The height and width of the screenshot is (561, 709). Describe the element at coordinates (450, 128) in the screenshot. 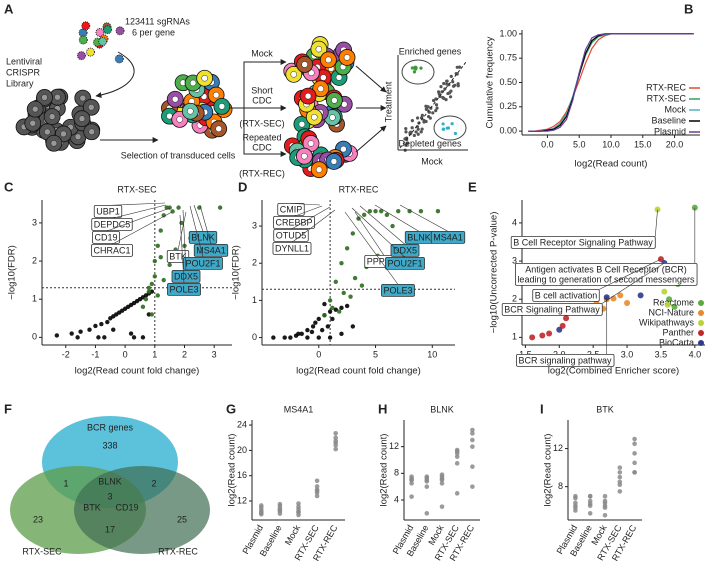

I see `inset-ellipse` at that location.